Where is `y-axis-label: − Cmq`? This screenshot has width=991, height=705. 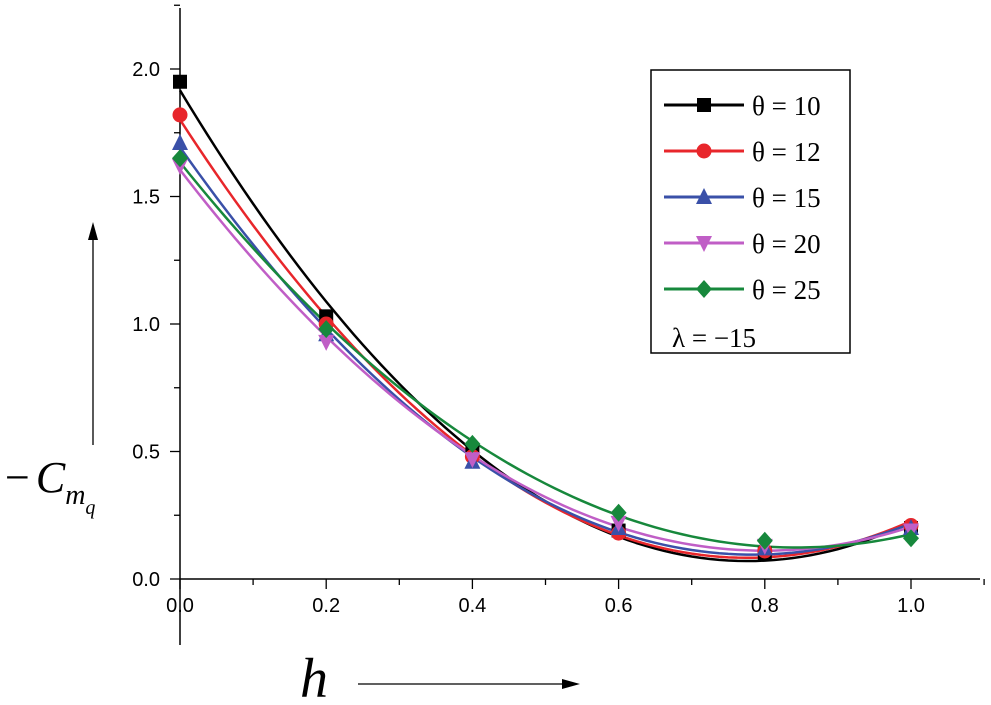 y-axis-label: − Cmq is located at coordinates (51, 370).